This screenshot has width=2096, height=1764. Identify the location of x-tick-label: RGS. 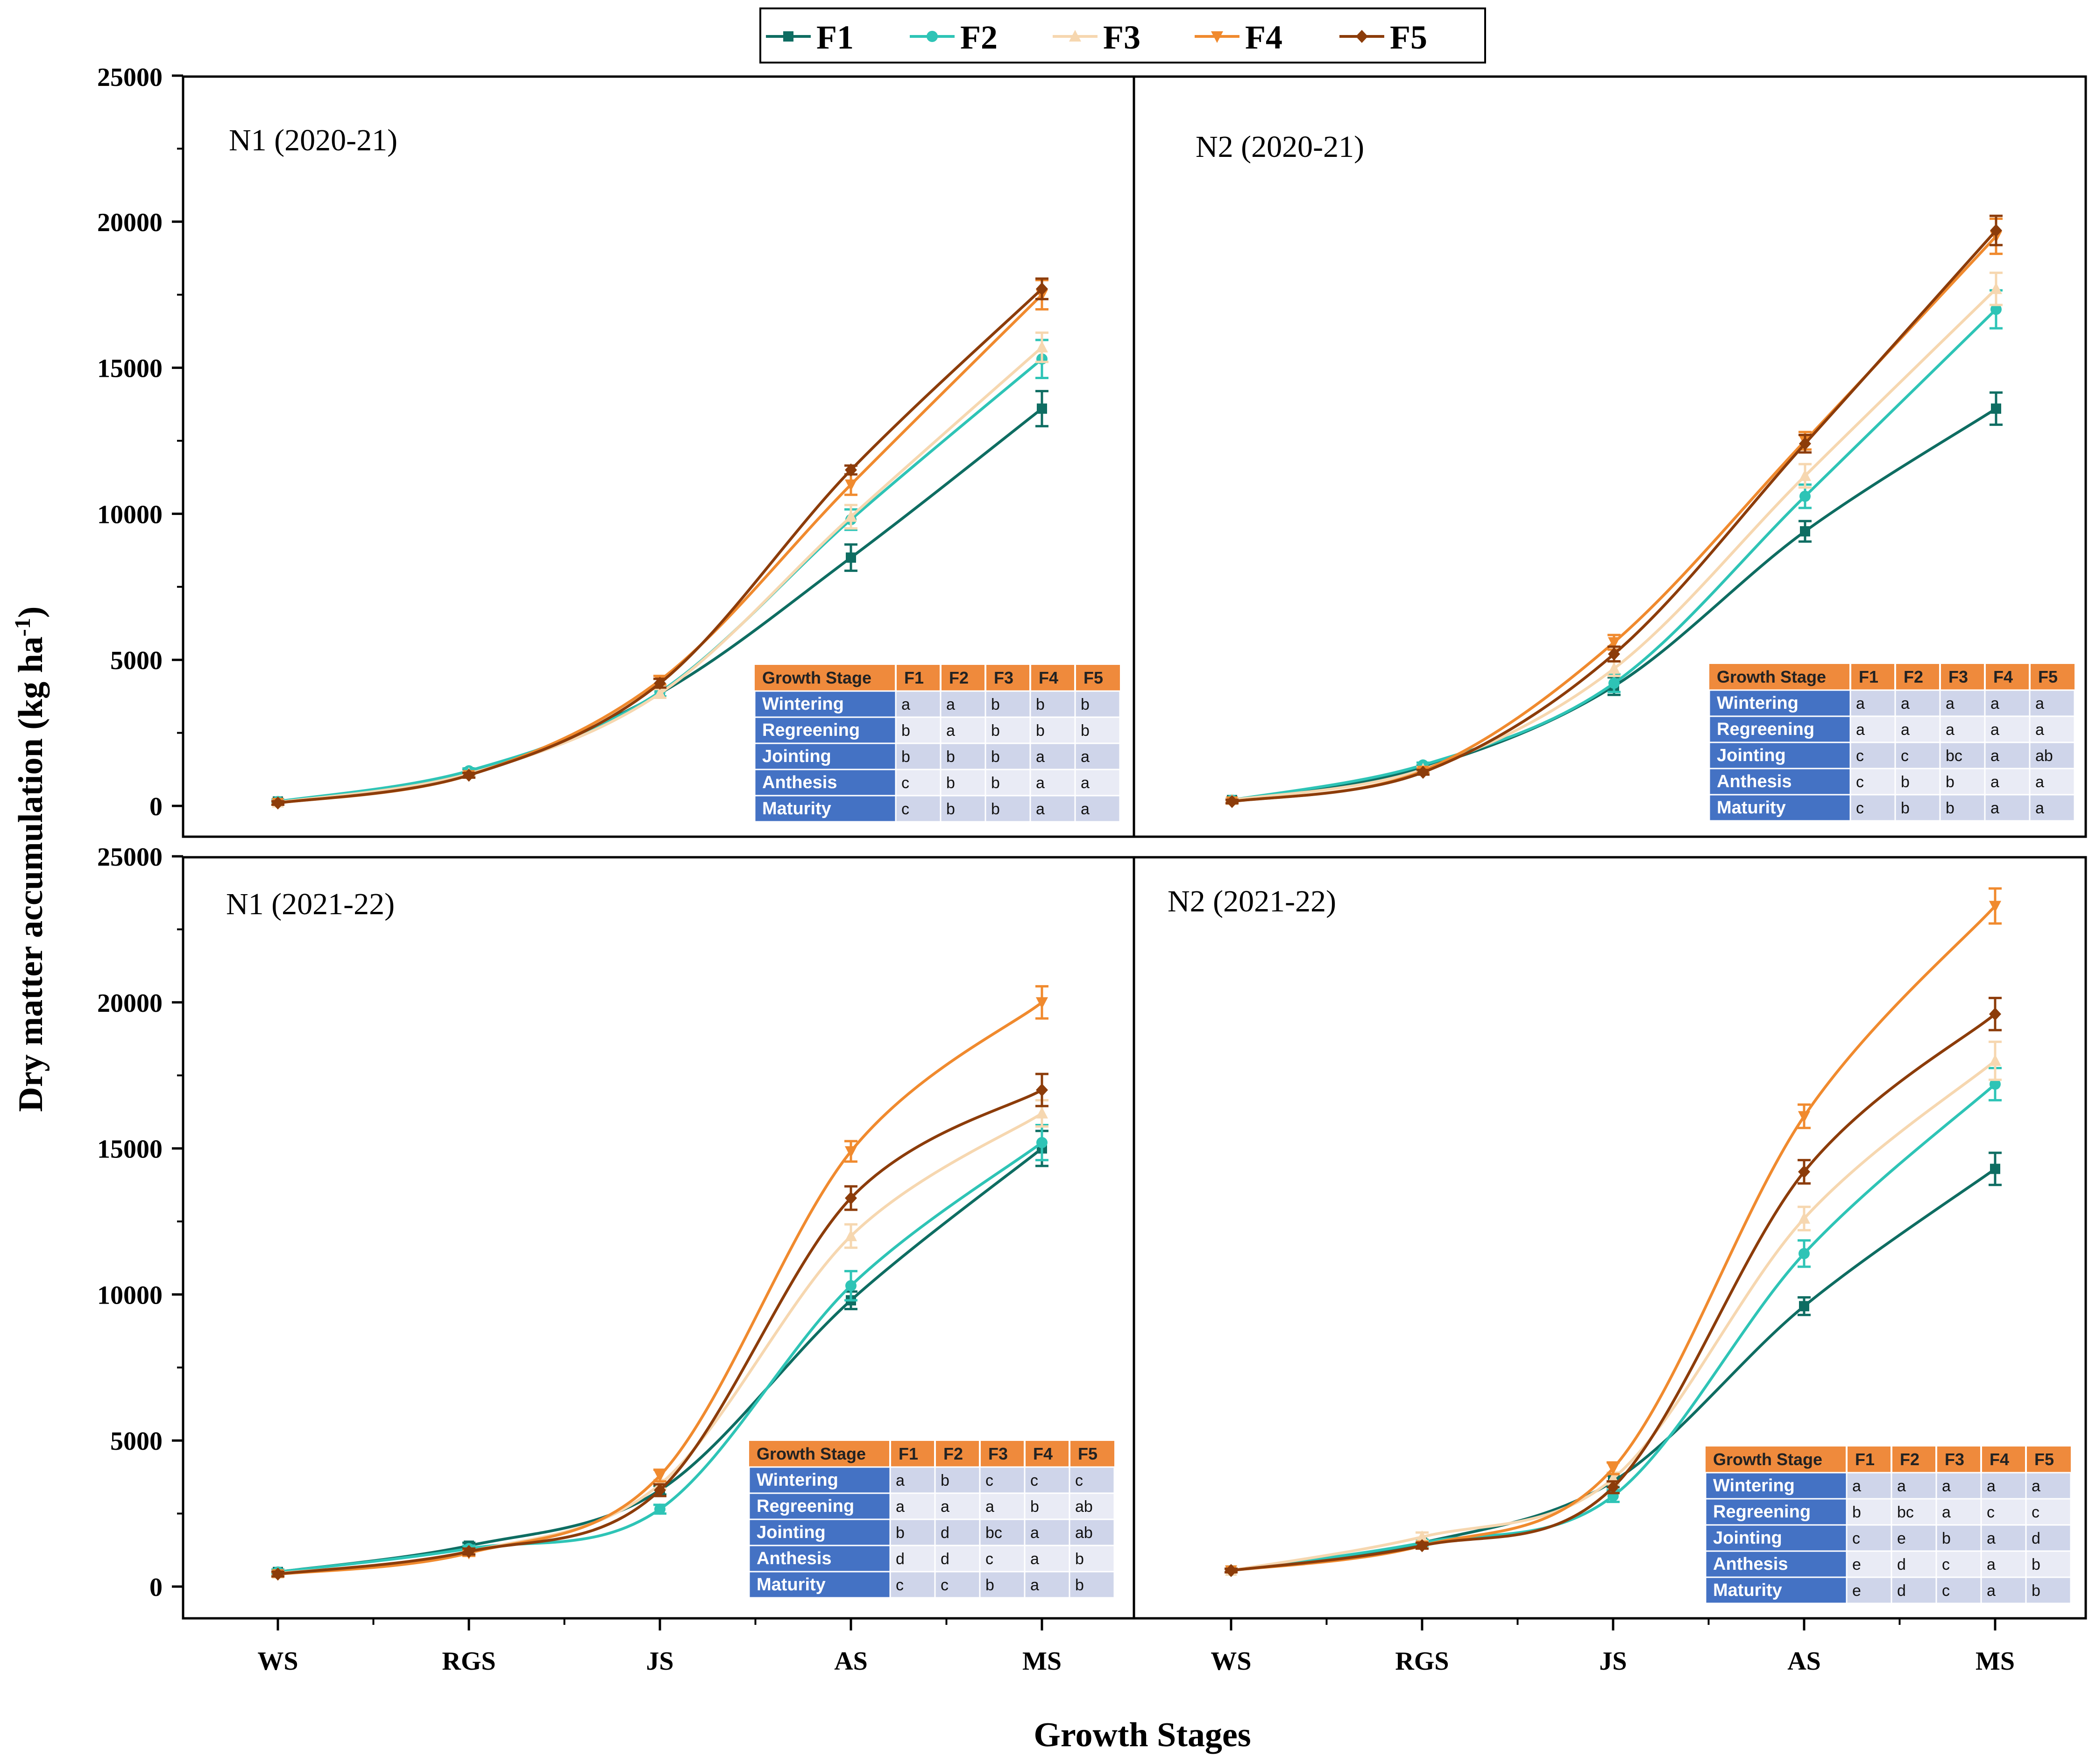
(469, 1662).